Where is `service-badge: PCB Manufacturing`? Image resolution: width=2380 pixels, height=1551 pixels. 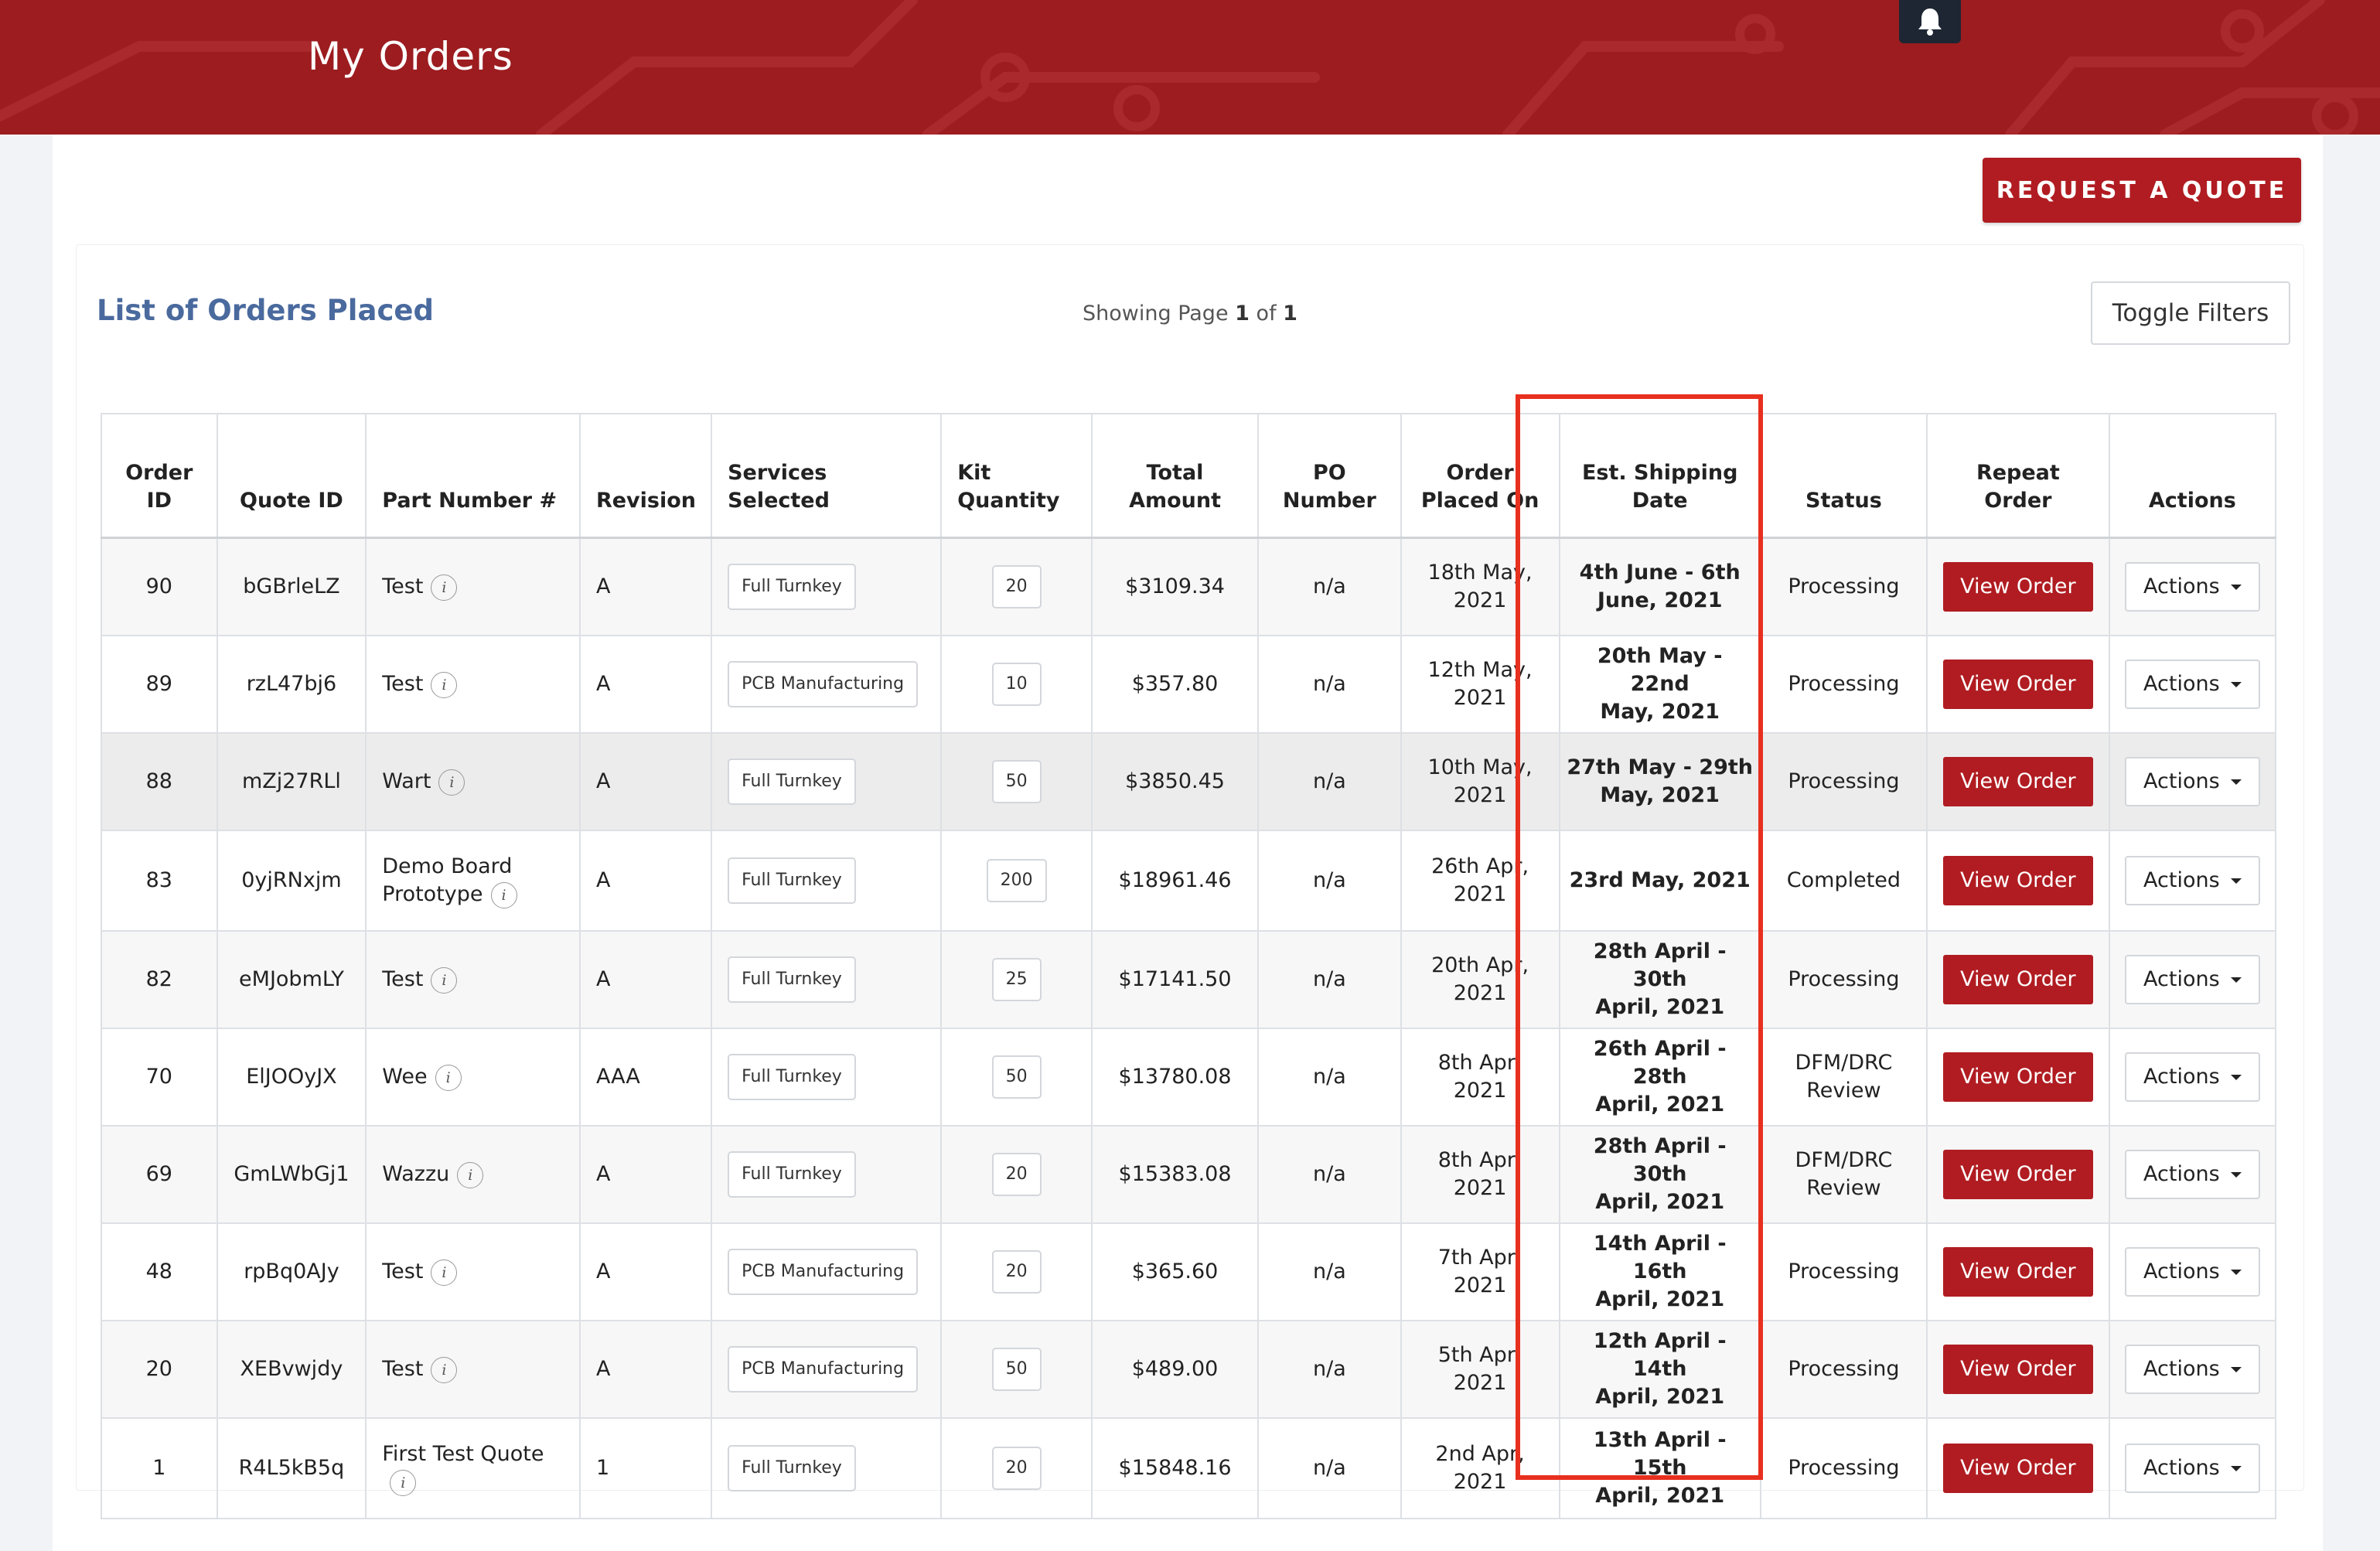 service-badge: PCB Manufacturing is located at coordinates (823, 1369).